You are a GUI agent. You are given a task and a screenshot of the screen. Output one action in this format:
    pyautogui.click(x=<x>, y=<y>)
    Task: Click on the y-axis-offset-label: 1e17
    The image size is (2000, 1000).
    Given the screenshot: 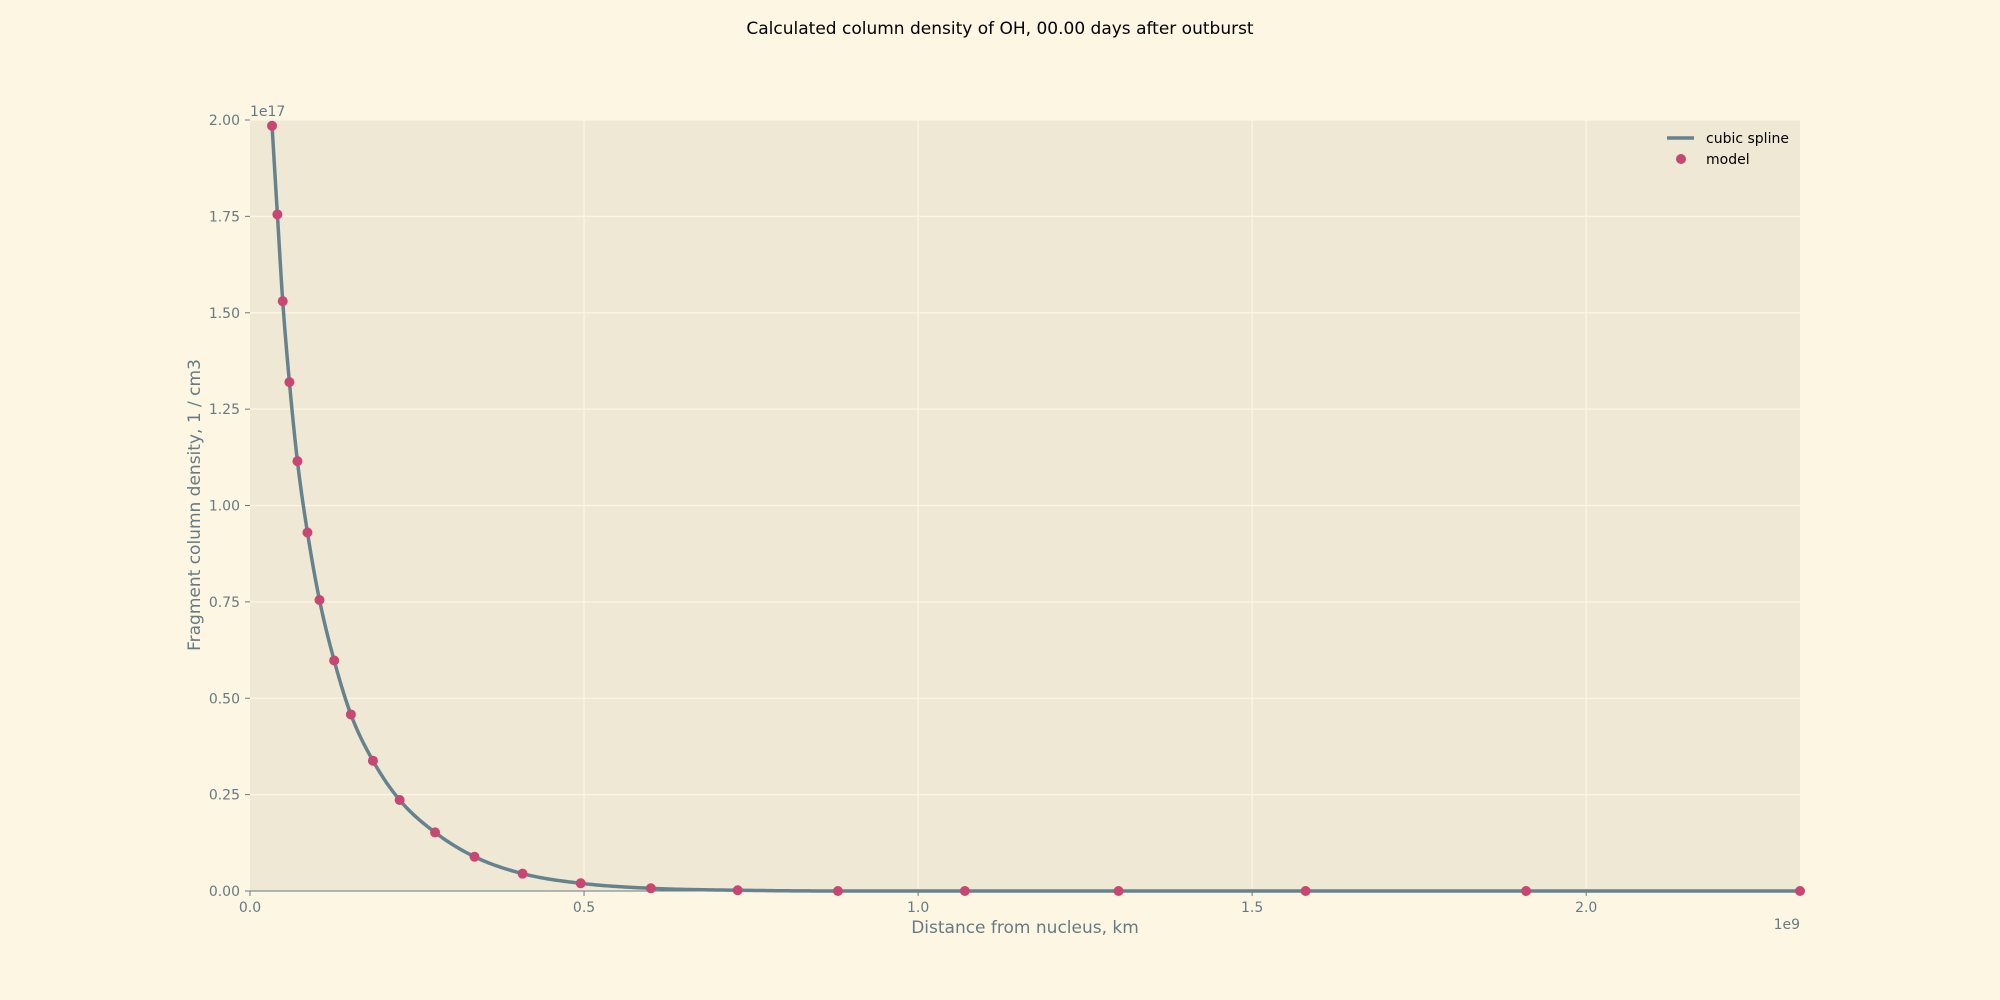 What is the action you would take?
    pyautogui.click(x=267, y=112)
    